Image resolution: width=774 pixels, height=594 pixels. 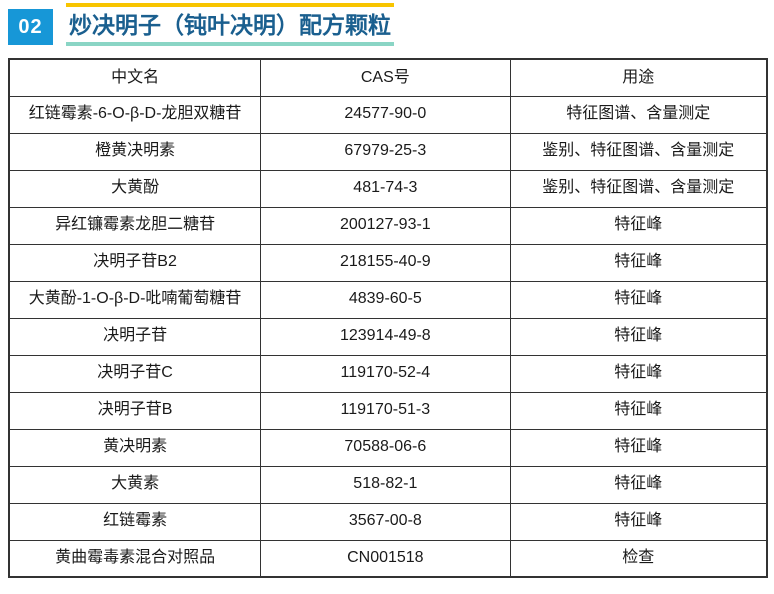 I want to click on column-header-usage: 用途, so click(x=638, y=77).